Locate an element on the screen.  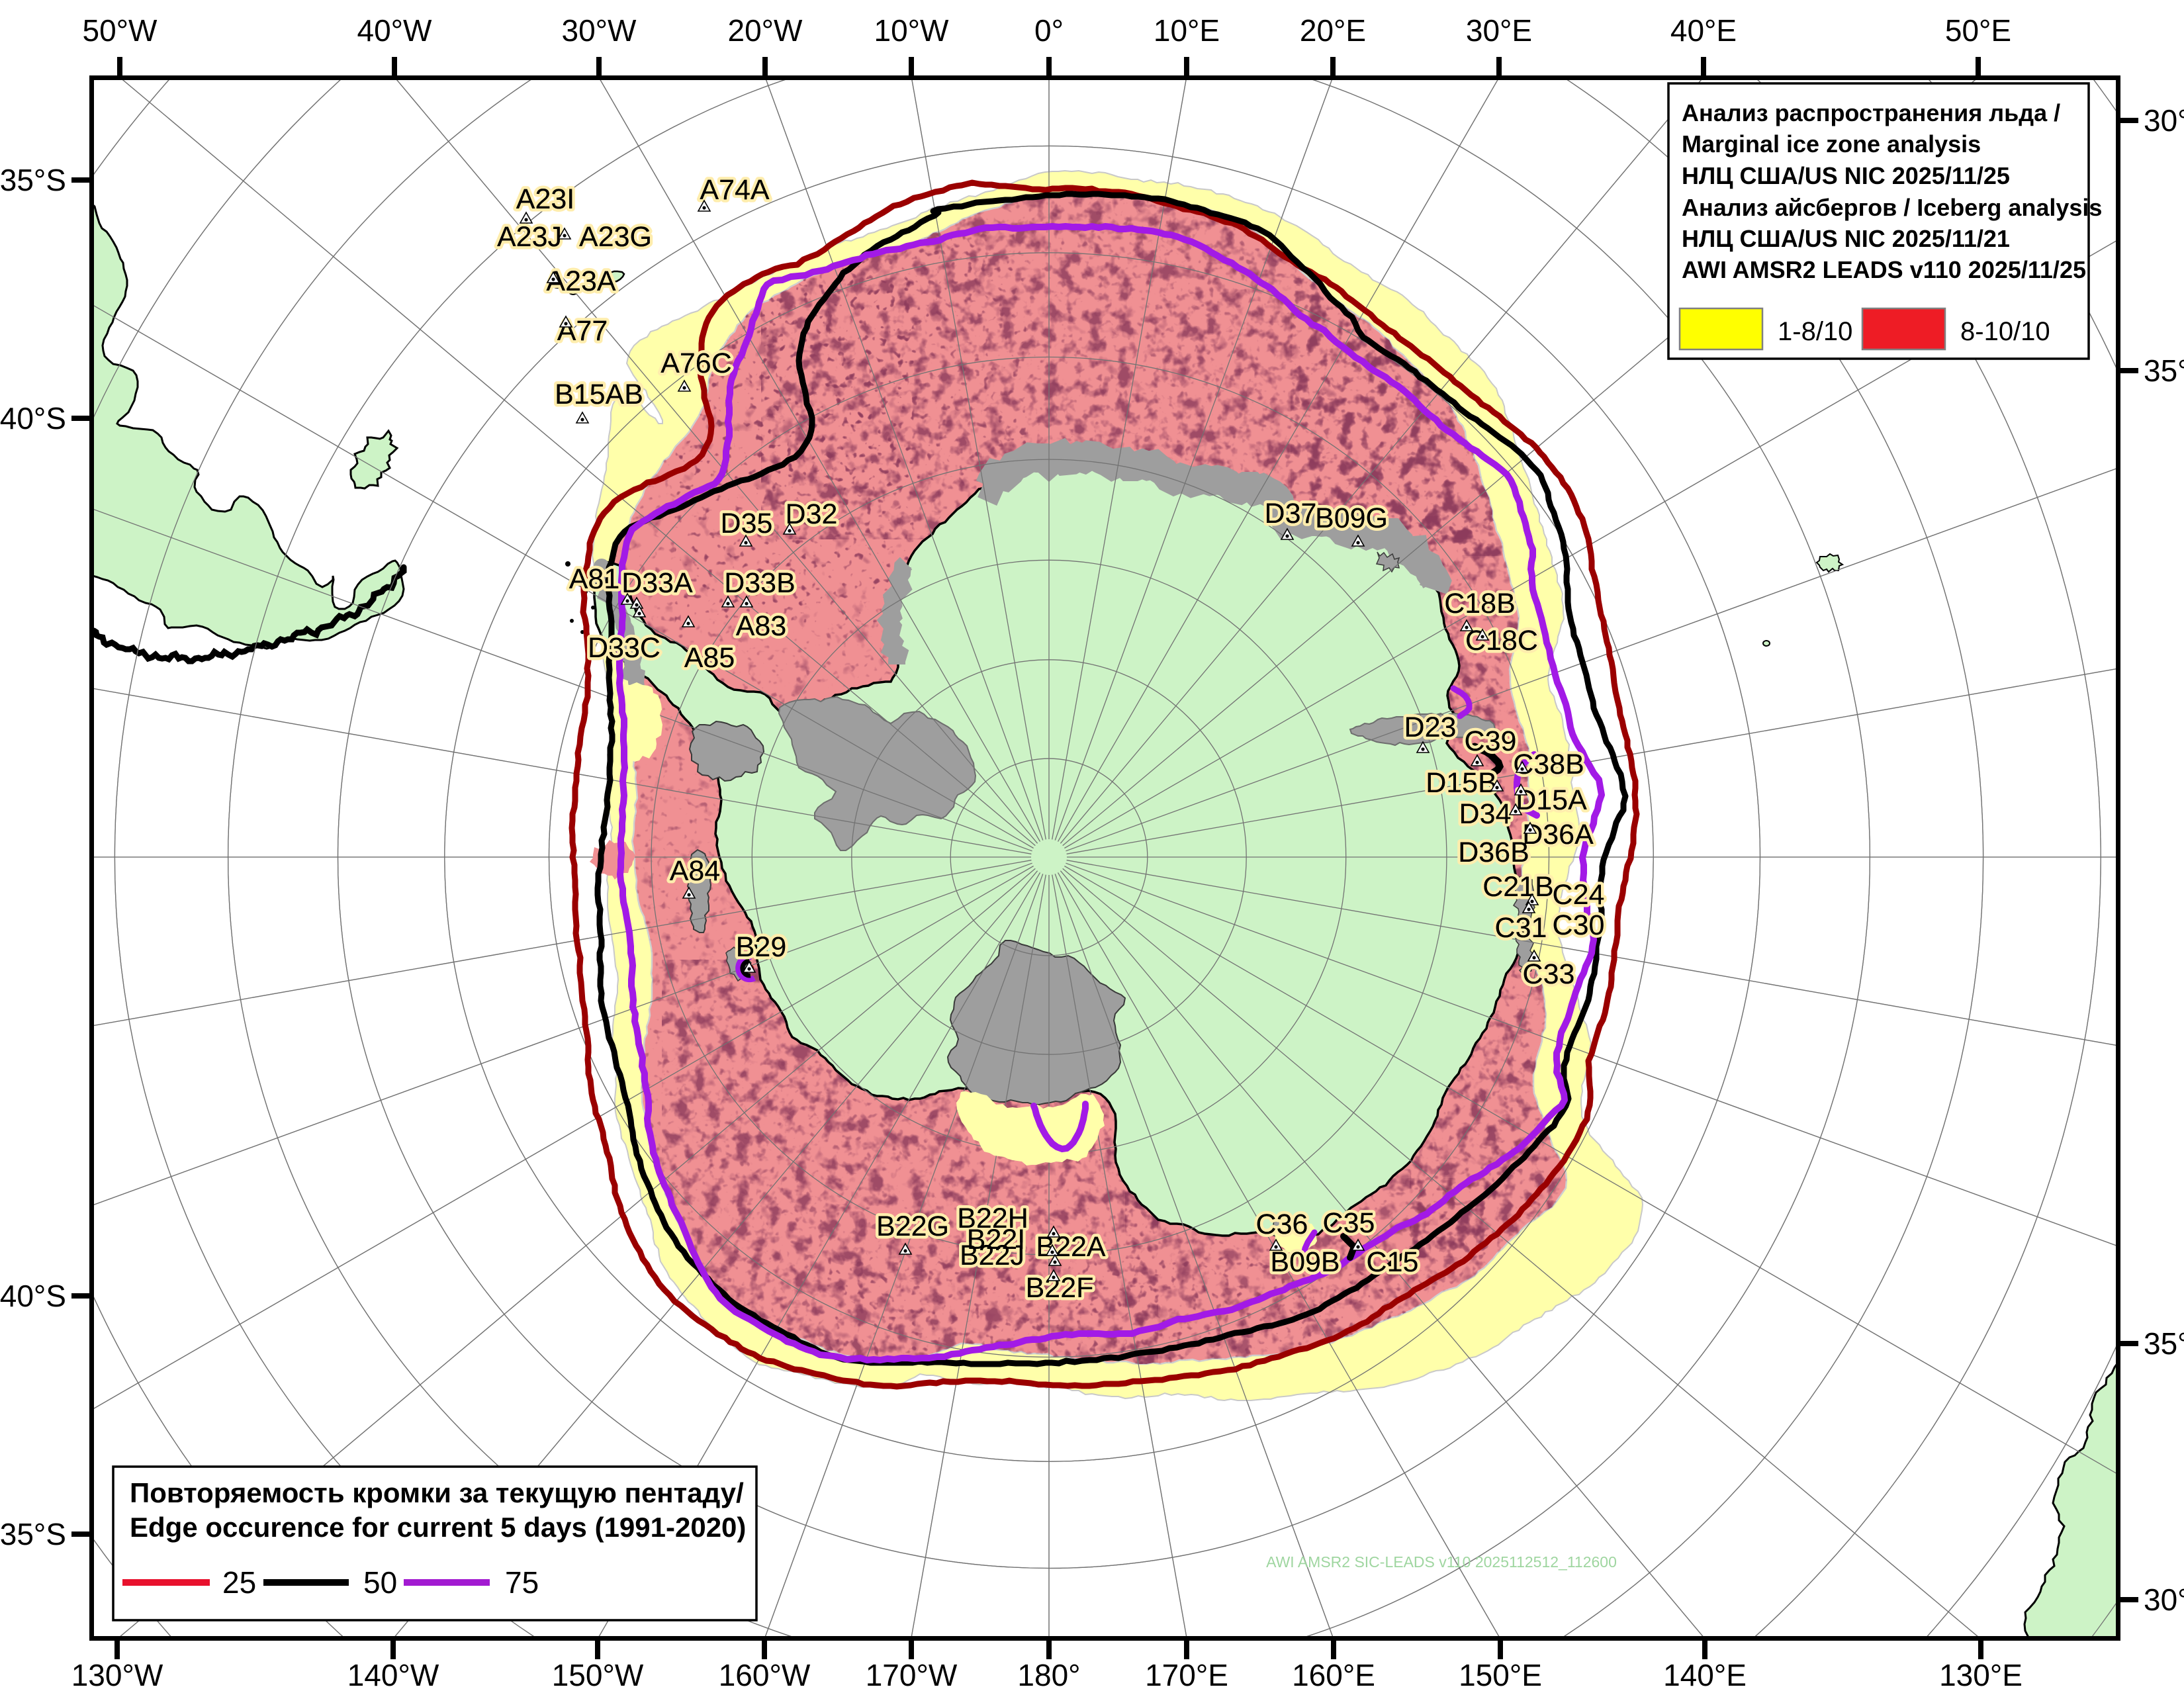
svg-text: D34 is located at coordinates (1485, 814).